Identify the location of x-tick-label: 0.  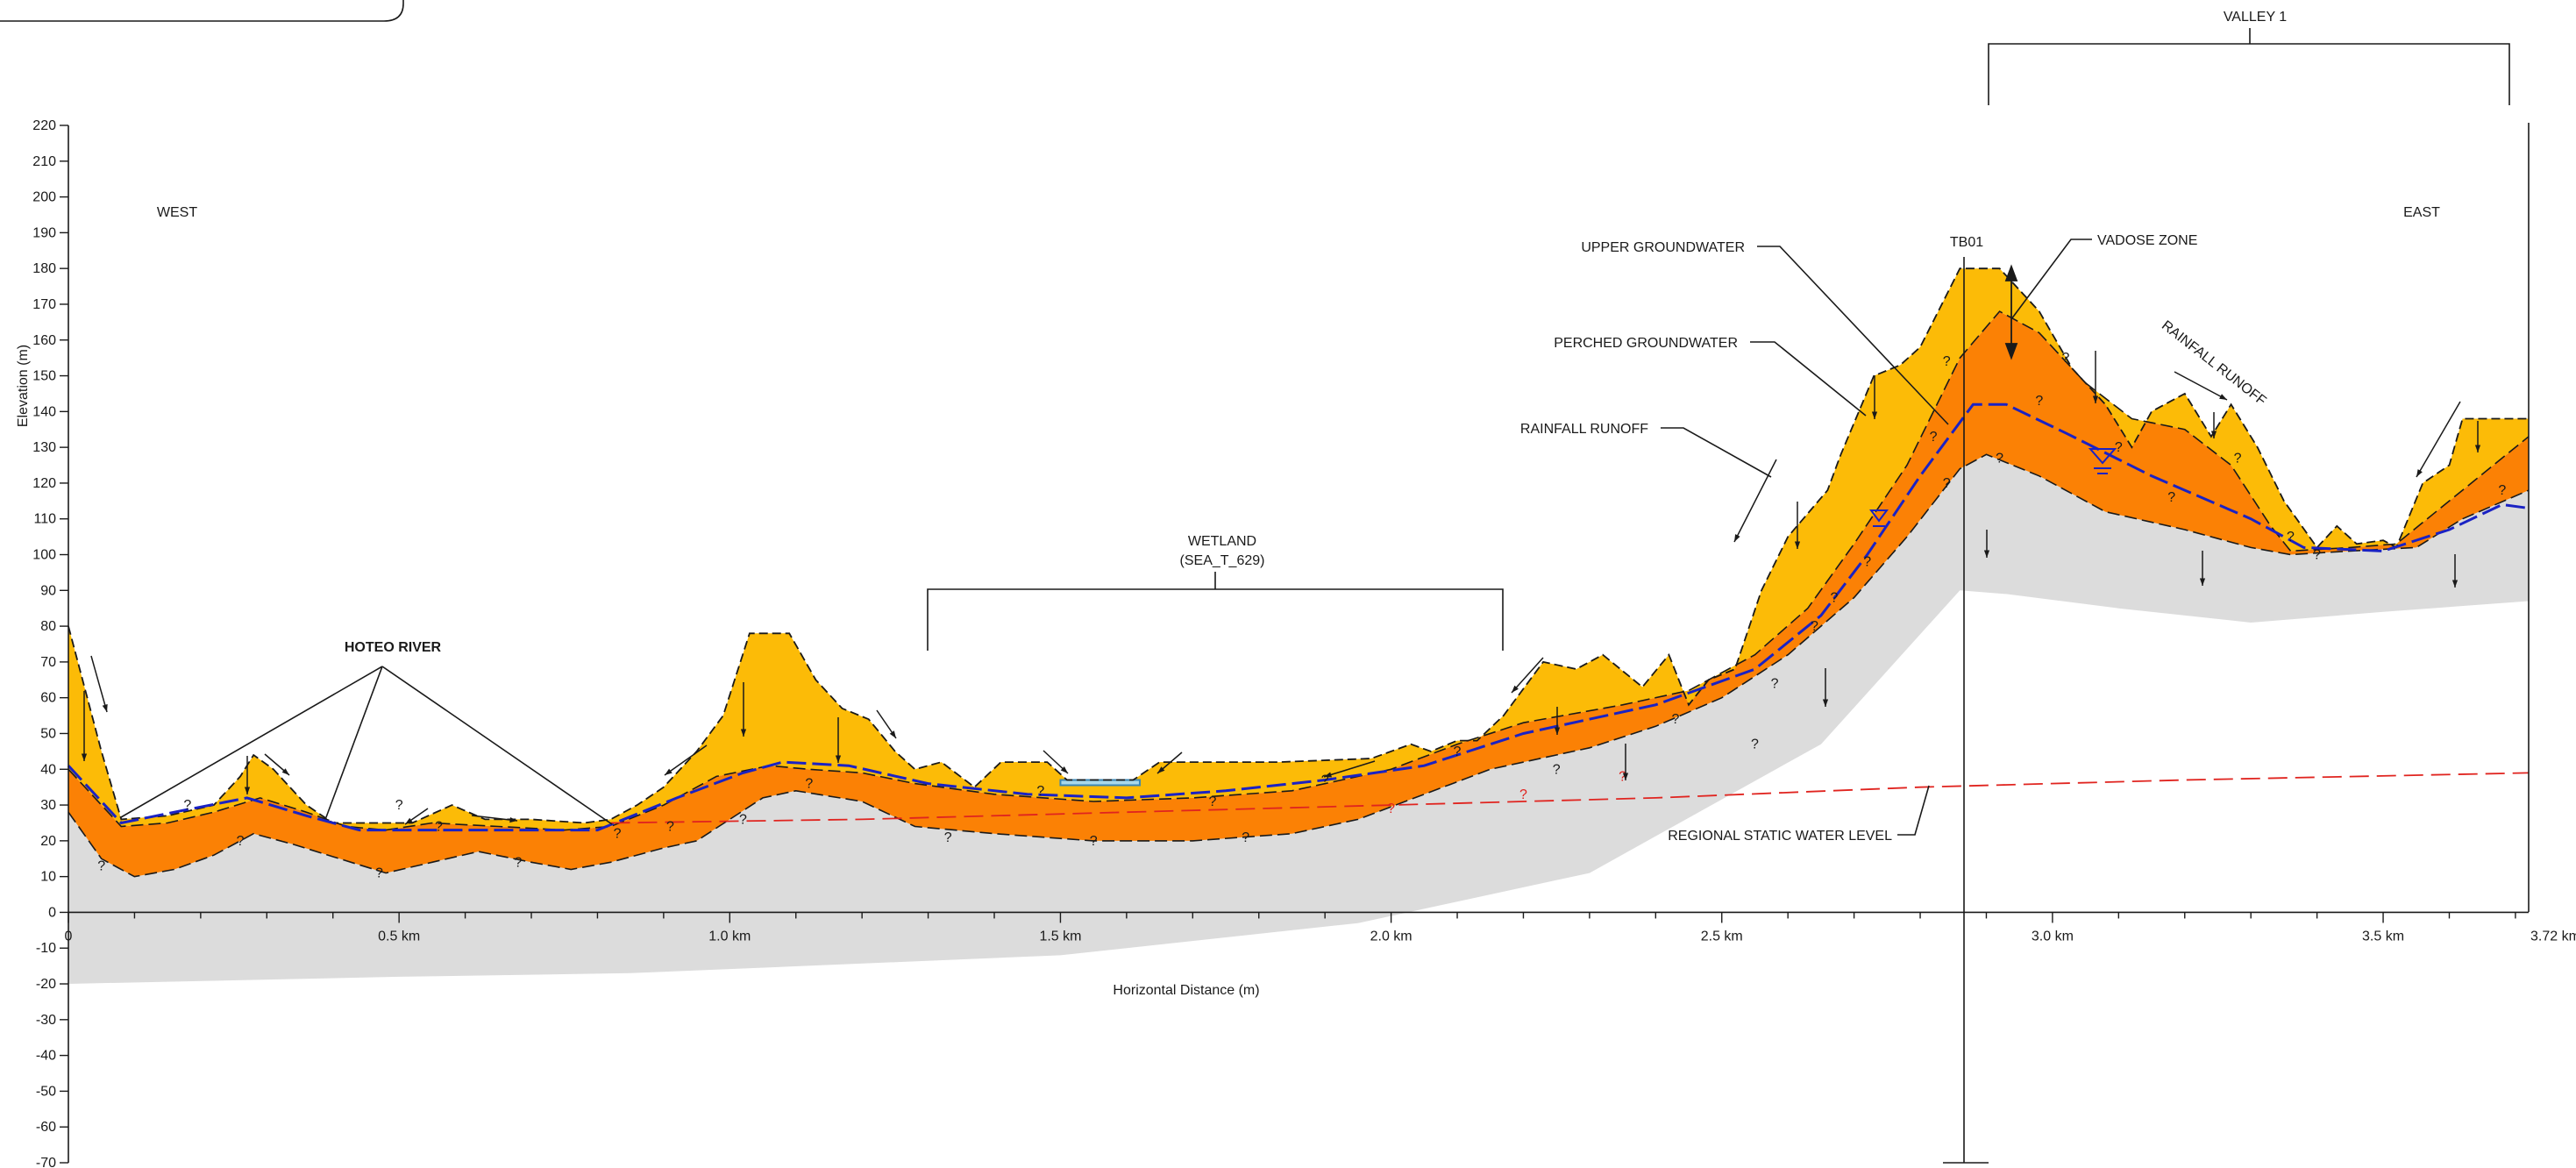
(69, 937).